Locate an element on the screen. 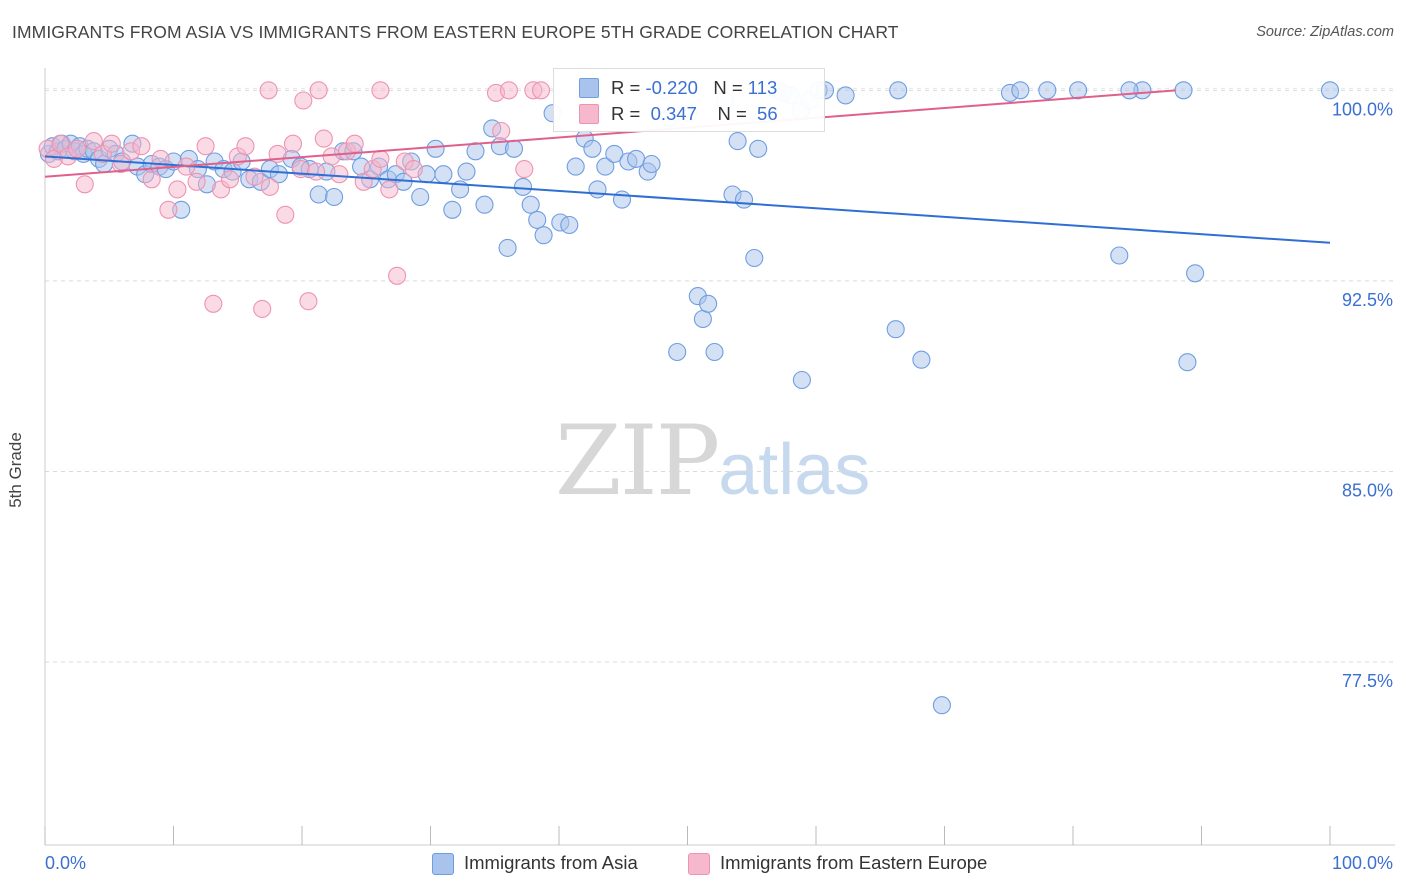 The width and height of the screenshot is (1406, 892). europe-trend-line is located at coordinates (610, 133).